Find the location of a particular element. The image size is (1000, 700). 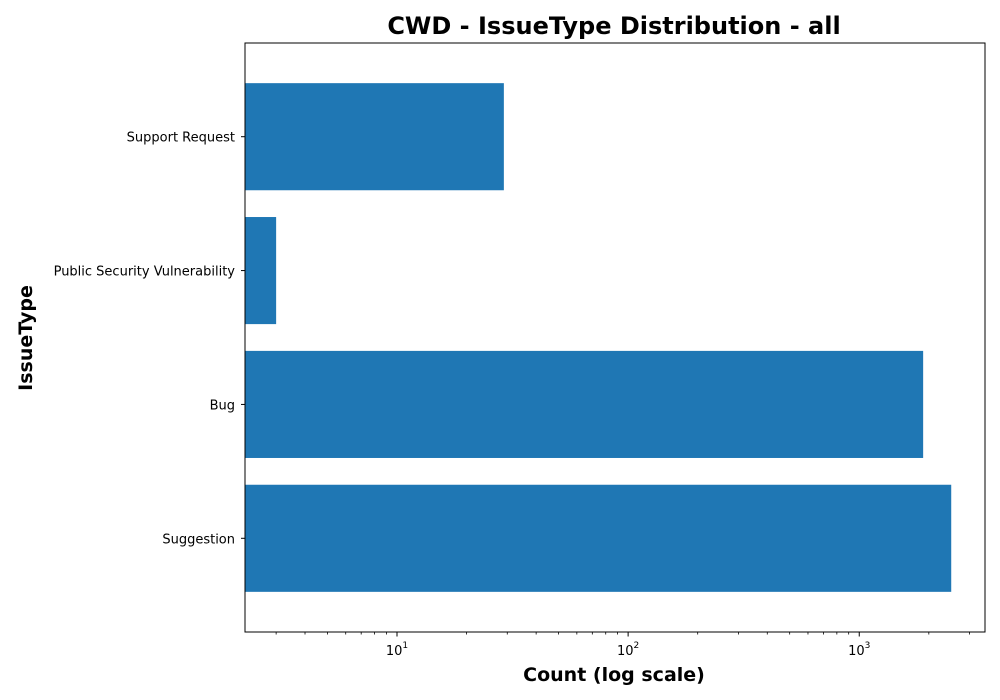

bar-public-security-vulnerability is located at coordinates (261, 271).